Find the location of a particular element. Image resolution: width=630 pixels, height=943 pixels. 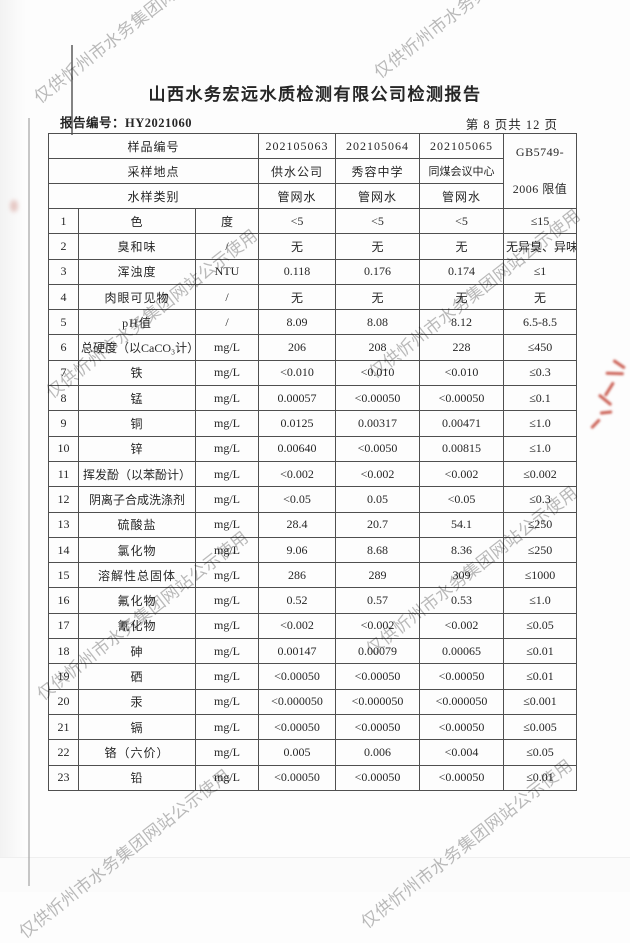

cell-value-3: 0.00815 is located at coordinates (462, 448).